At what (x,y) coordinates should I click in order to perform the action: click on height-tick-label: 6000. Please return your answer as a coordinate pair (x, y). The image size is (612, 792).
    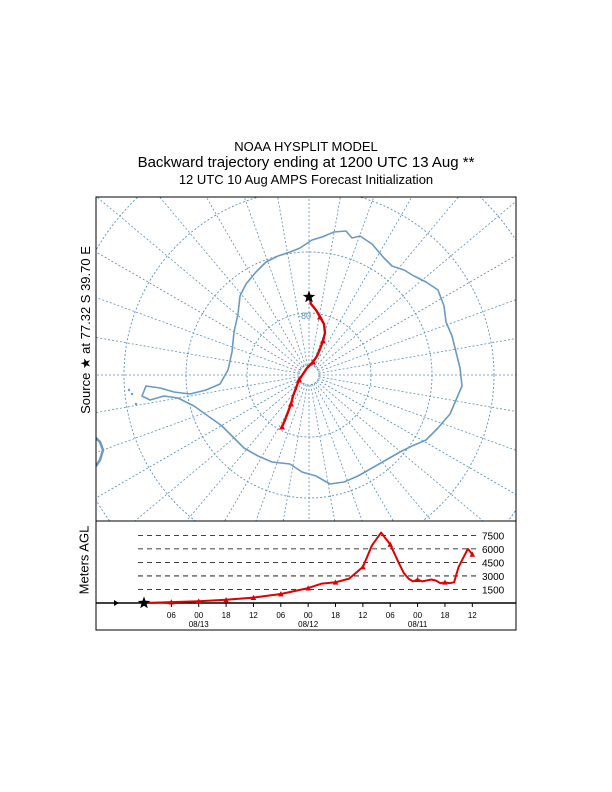
    Looking at the image, I should click on (493, 550).